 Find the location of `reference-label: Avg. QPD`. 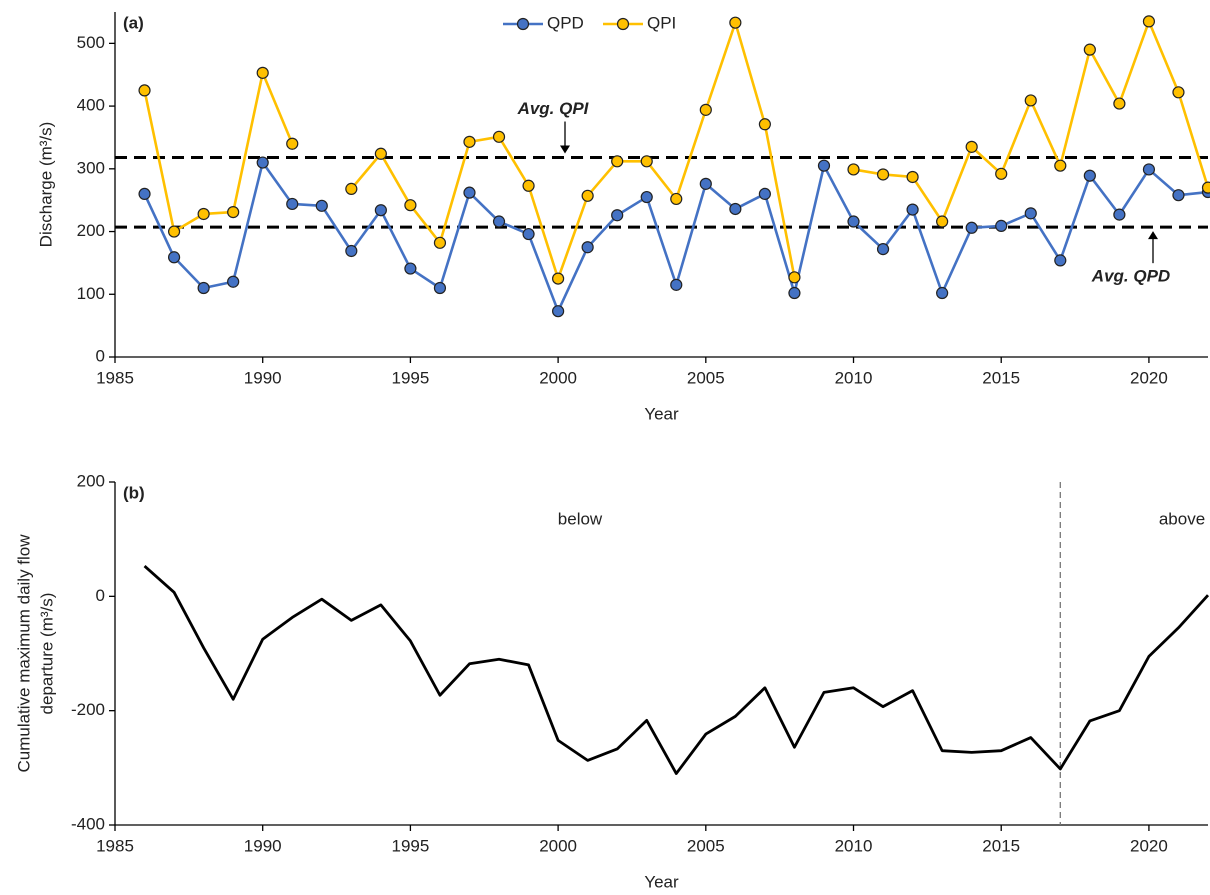

reference-label: Avg. QPD is located at coordinates (1130, 276).